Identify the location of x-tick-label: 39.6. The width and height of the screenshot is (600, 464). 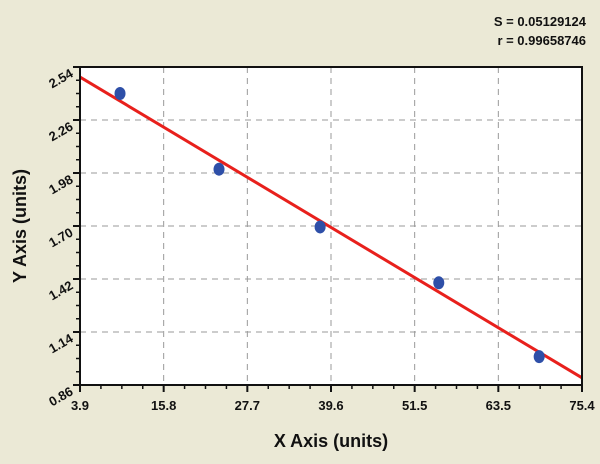
(330, 405).